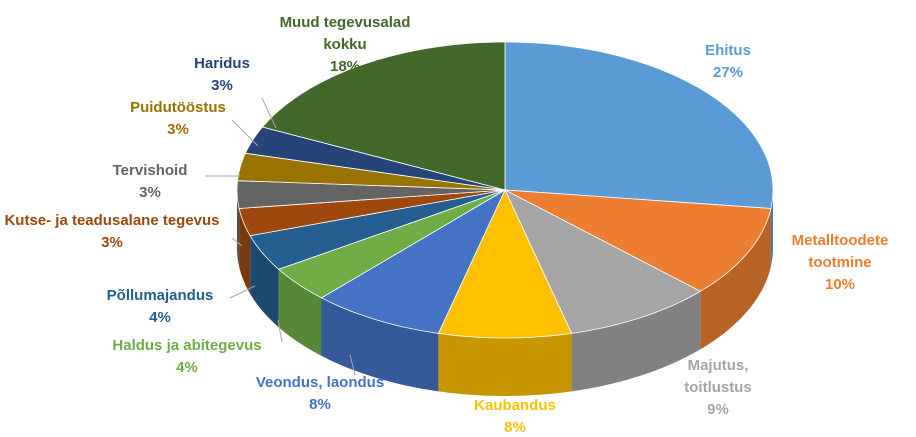 This screenshot has width=916, height=437. I want to click on value-label: 27%, so click(728, 72).